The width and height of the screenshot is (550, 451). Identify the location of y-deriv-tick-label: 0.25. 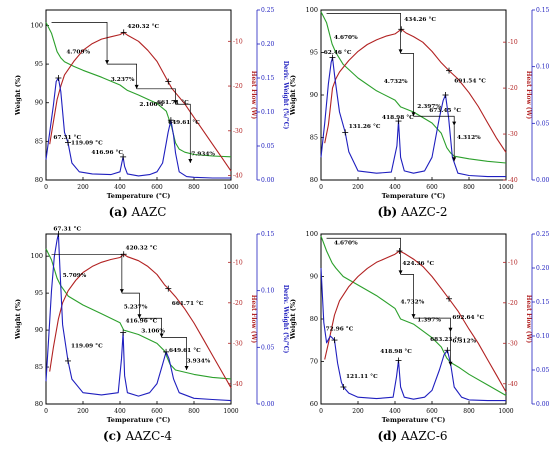
(543, 234).